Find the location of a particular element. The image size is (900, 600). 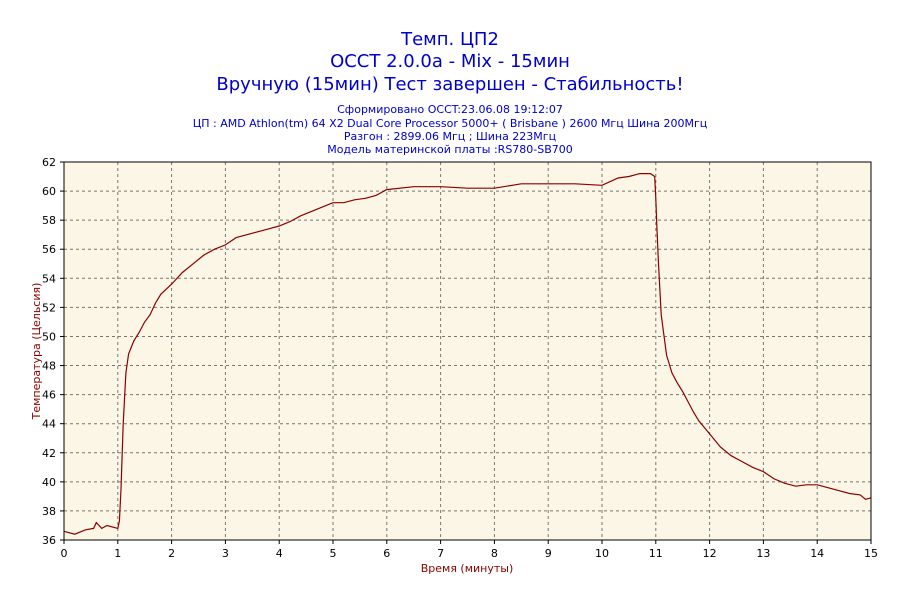

x-tick-label: 12 is located at coordinates (710, 553).